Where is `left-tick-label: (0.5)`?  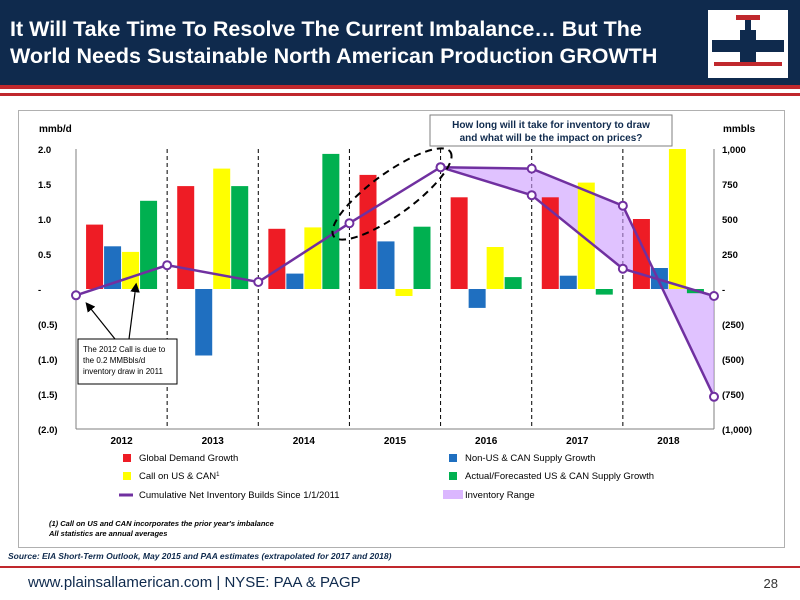 left-tick-label: (0.5) is located at coordinates (48, 325).